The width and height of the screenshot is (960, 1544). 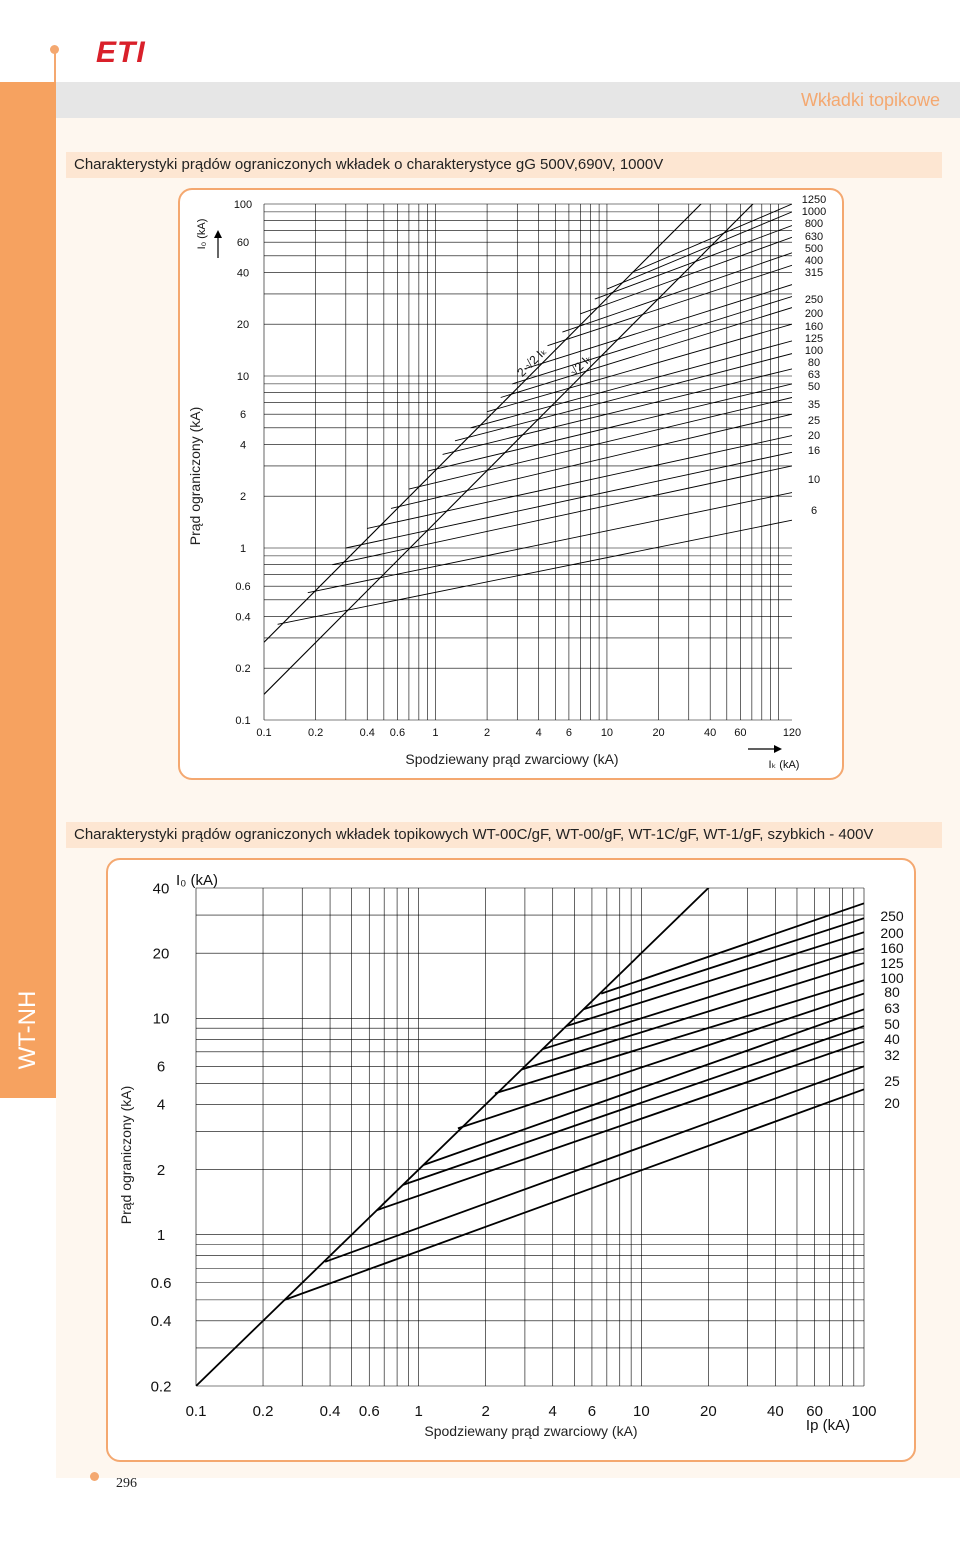 What do you see at coordinates (508, 100) in the screenshot?
I see `header-bar: Wkładki topikowe` at bounding box center [508, 100].